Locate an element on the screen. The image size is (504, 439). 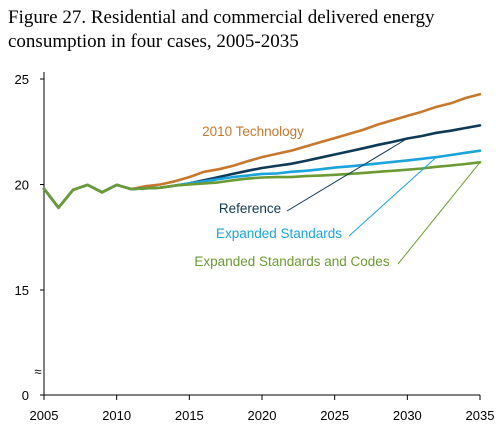
axis-break-symbol: ≈ is located at coordinates (37, 371).